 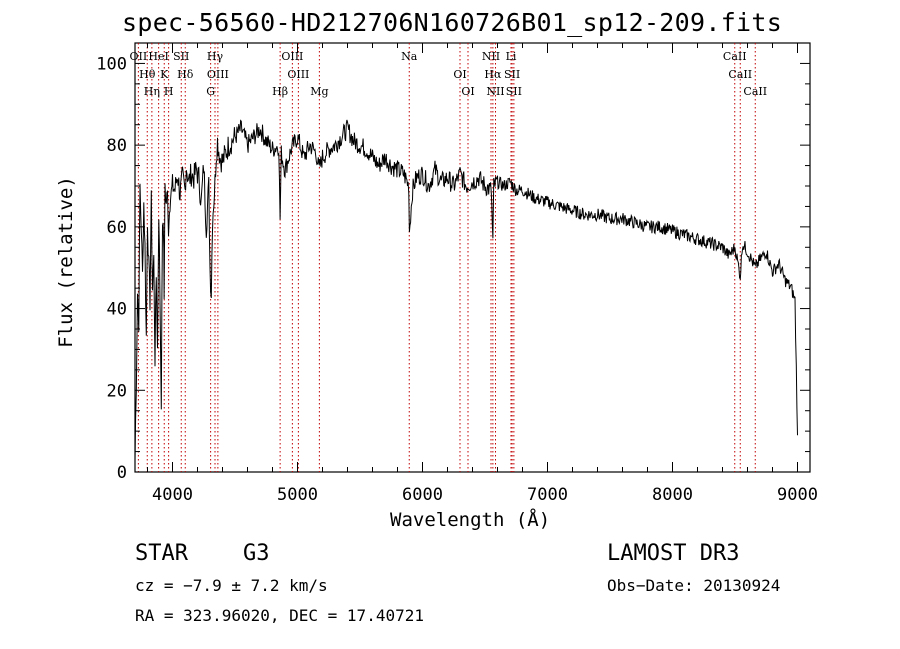 What do you see at coordinates (470, 520) in the screenshot?
I see `x-axis-label: Wavelength (Å)` at bounding box center [470, 520].